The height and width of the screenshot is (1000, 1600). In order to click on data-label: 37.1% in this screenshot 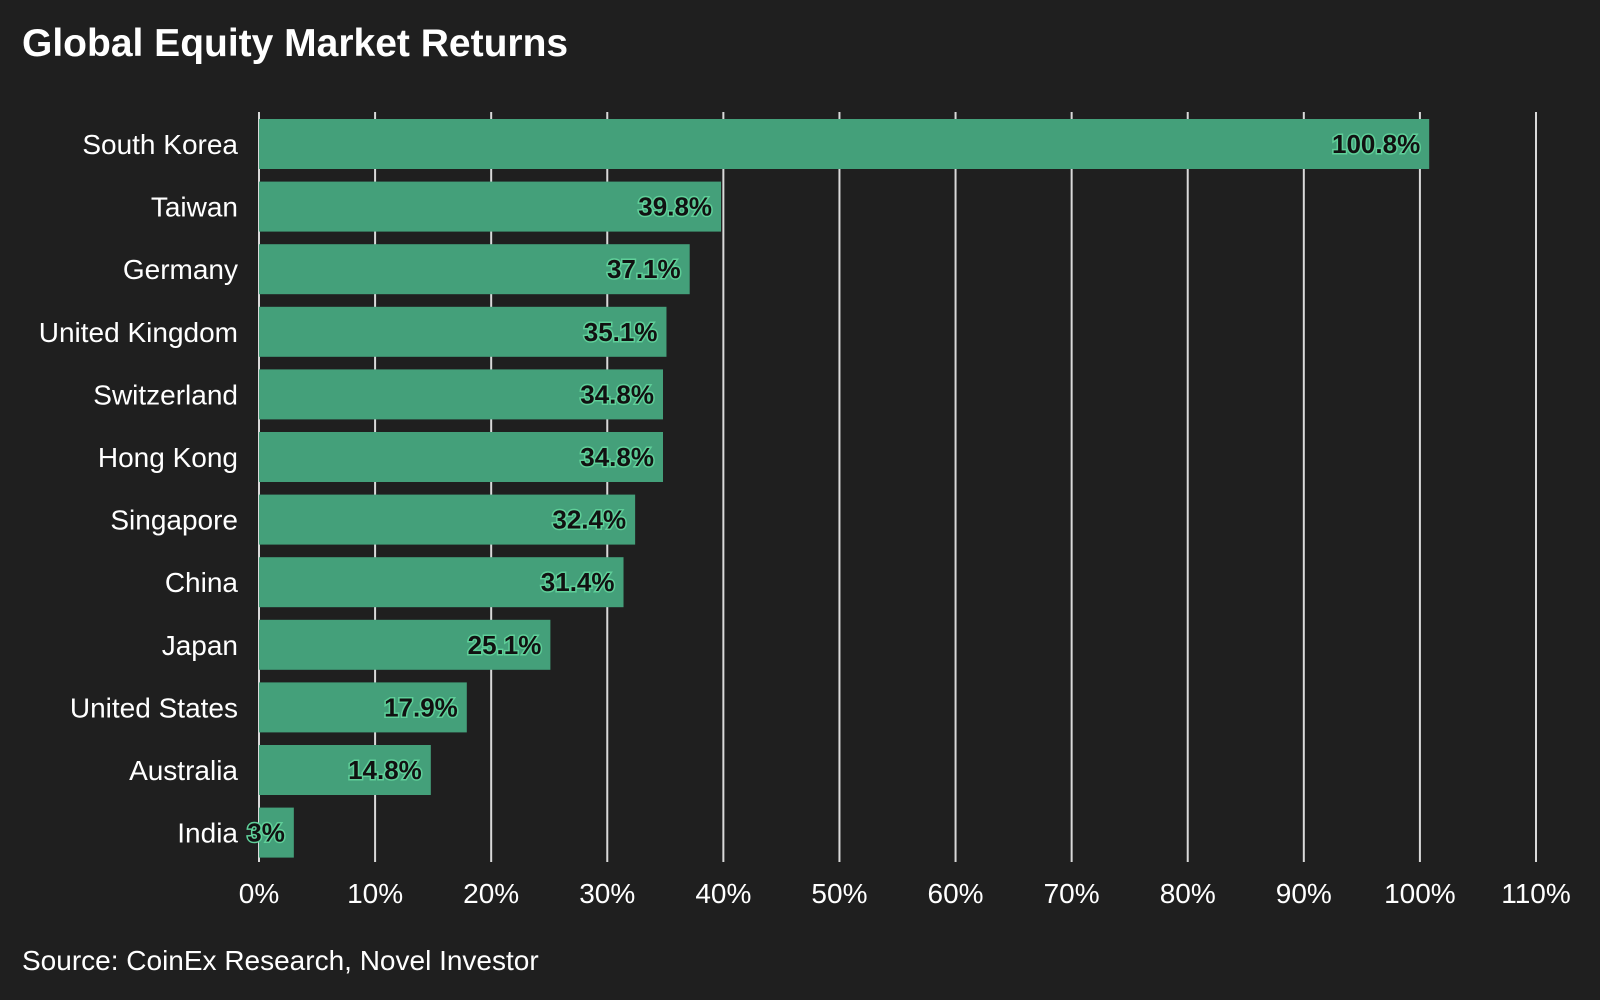, I will do `click(644, 269)`.